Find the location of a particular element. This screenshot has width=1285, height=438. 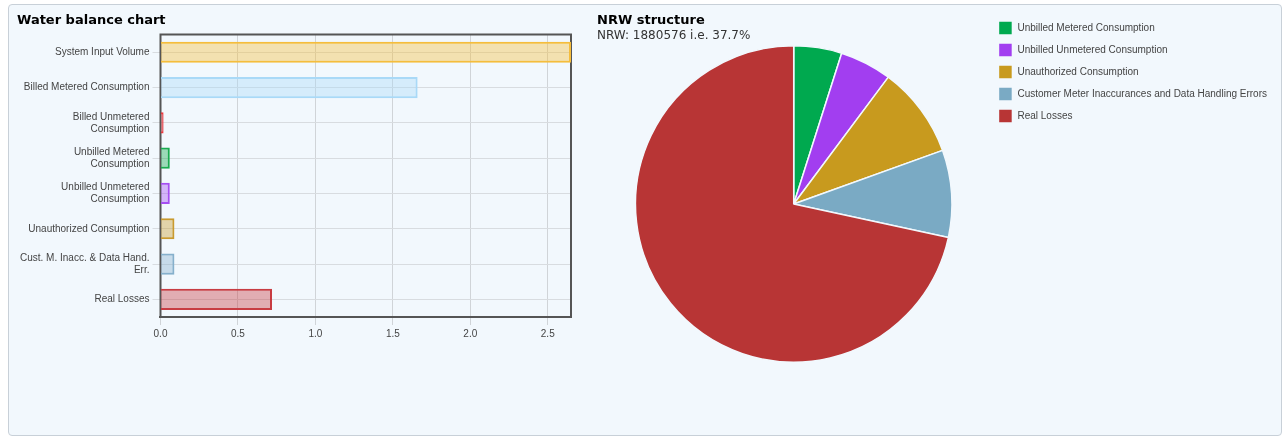

text: NRW: 1880576 i.e. 37.7% is located at coordinates (674, 34).